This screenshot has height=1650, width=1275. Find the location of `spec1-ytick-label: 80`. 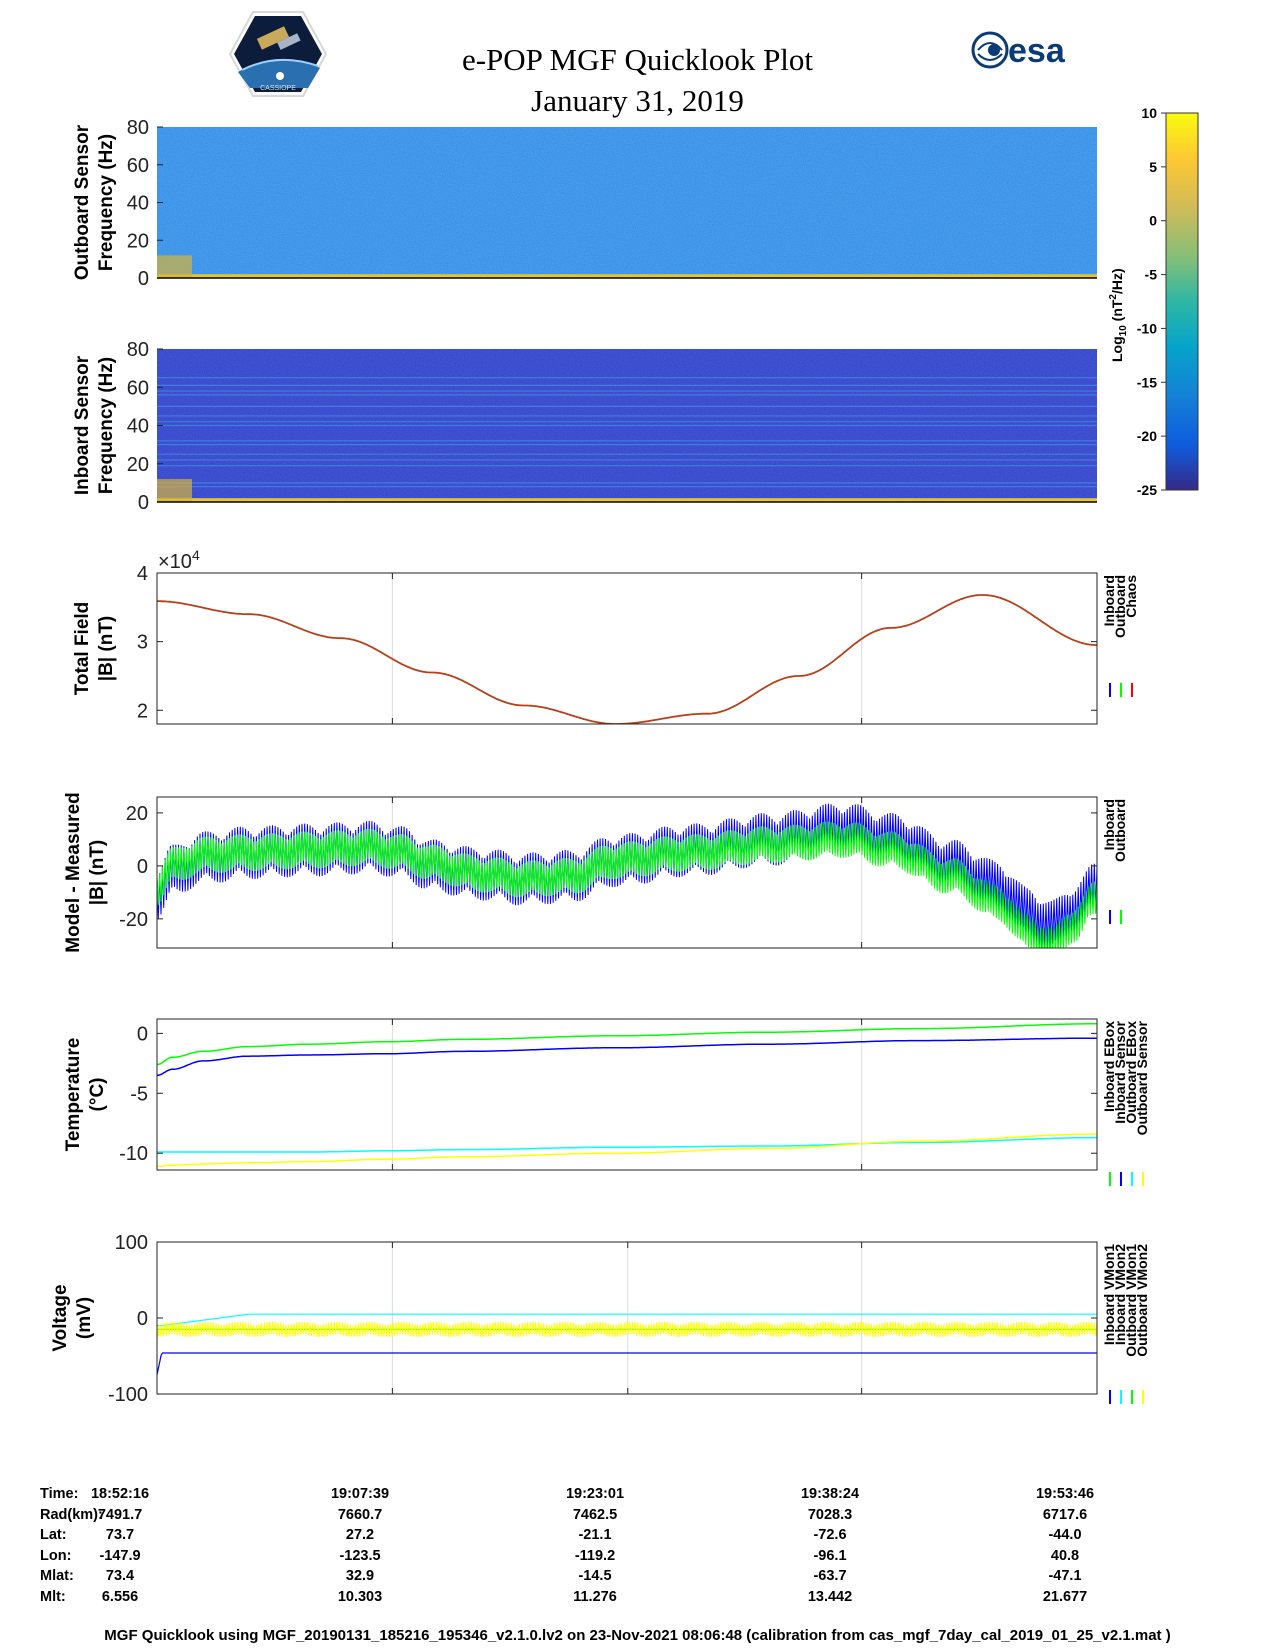

spec1-ytick-label: 80 is located at coordinates (138, 128).